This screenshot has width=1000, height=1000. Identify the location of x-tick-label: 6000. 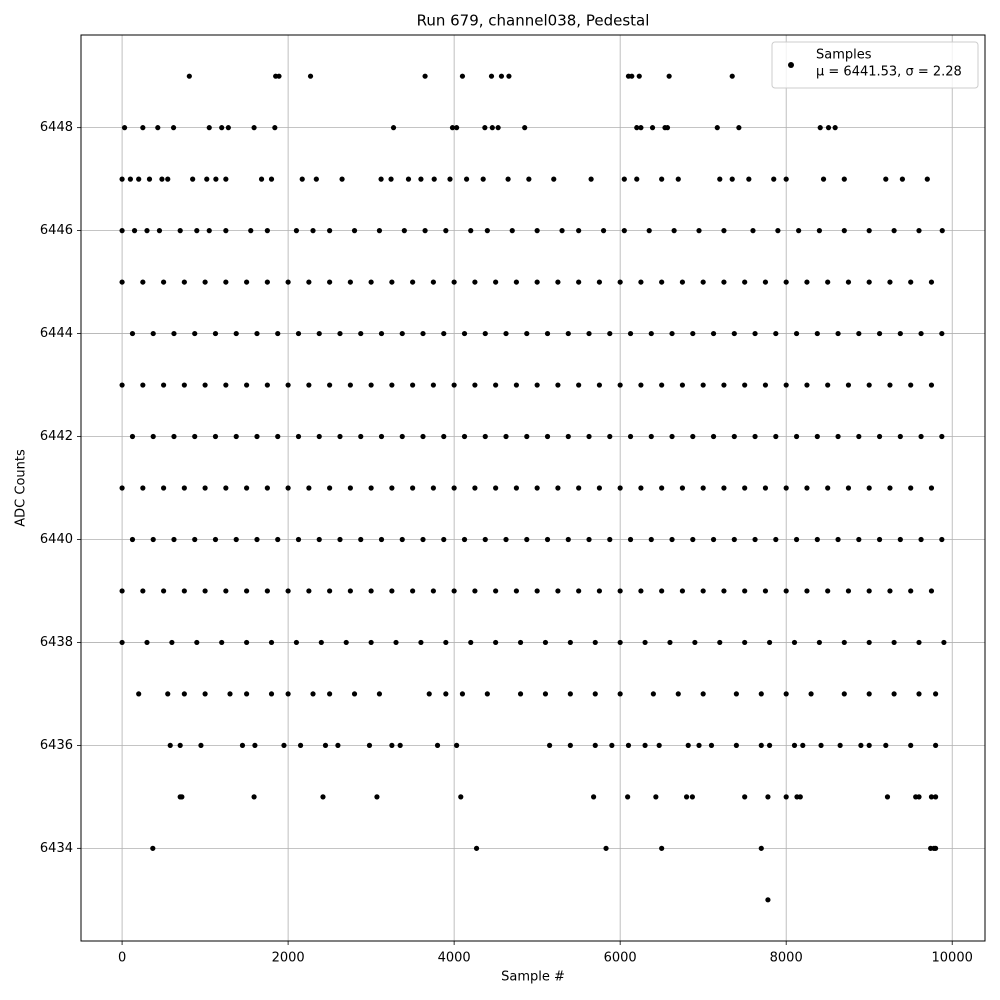
(620, 958).